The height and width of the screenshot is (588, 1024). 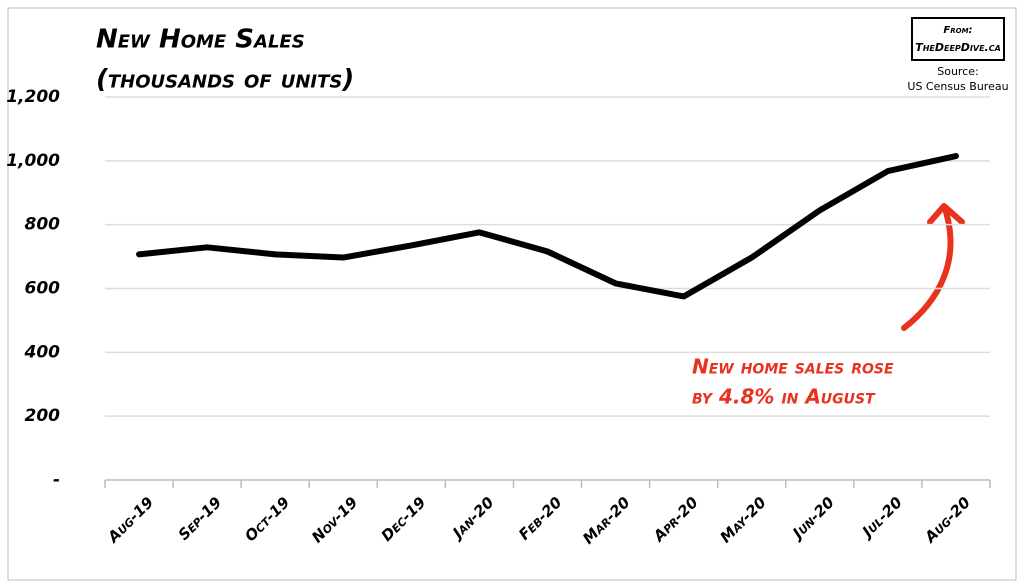 What do you see at coordinates (56, 480) in the screenshot?
I see `y-tick-label: -` at bounding box center [56, 480].